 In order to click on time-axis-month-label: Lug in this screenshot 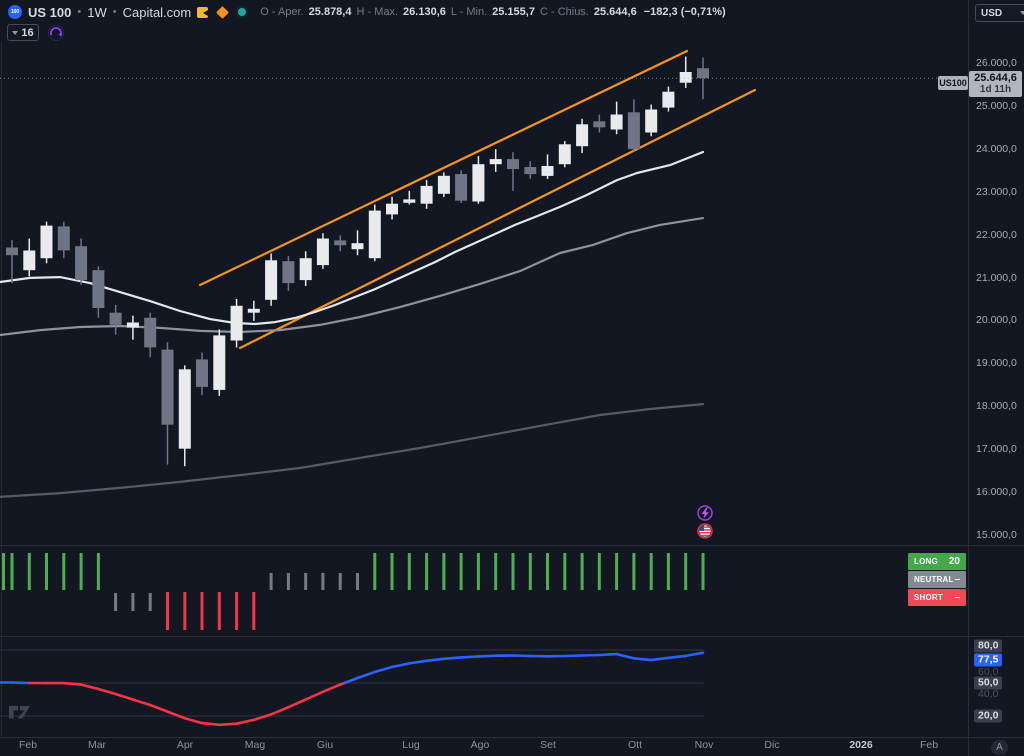, I will do `click(411, 745)`.